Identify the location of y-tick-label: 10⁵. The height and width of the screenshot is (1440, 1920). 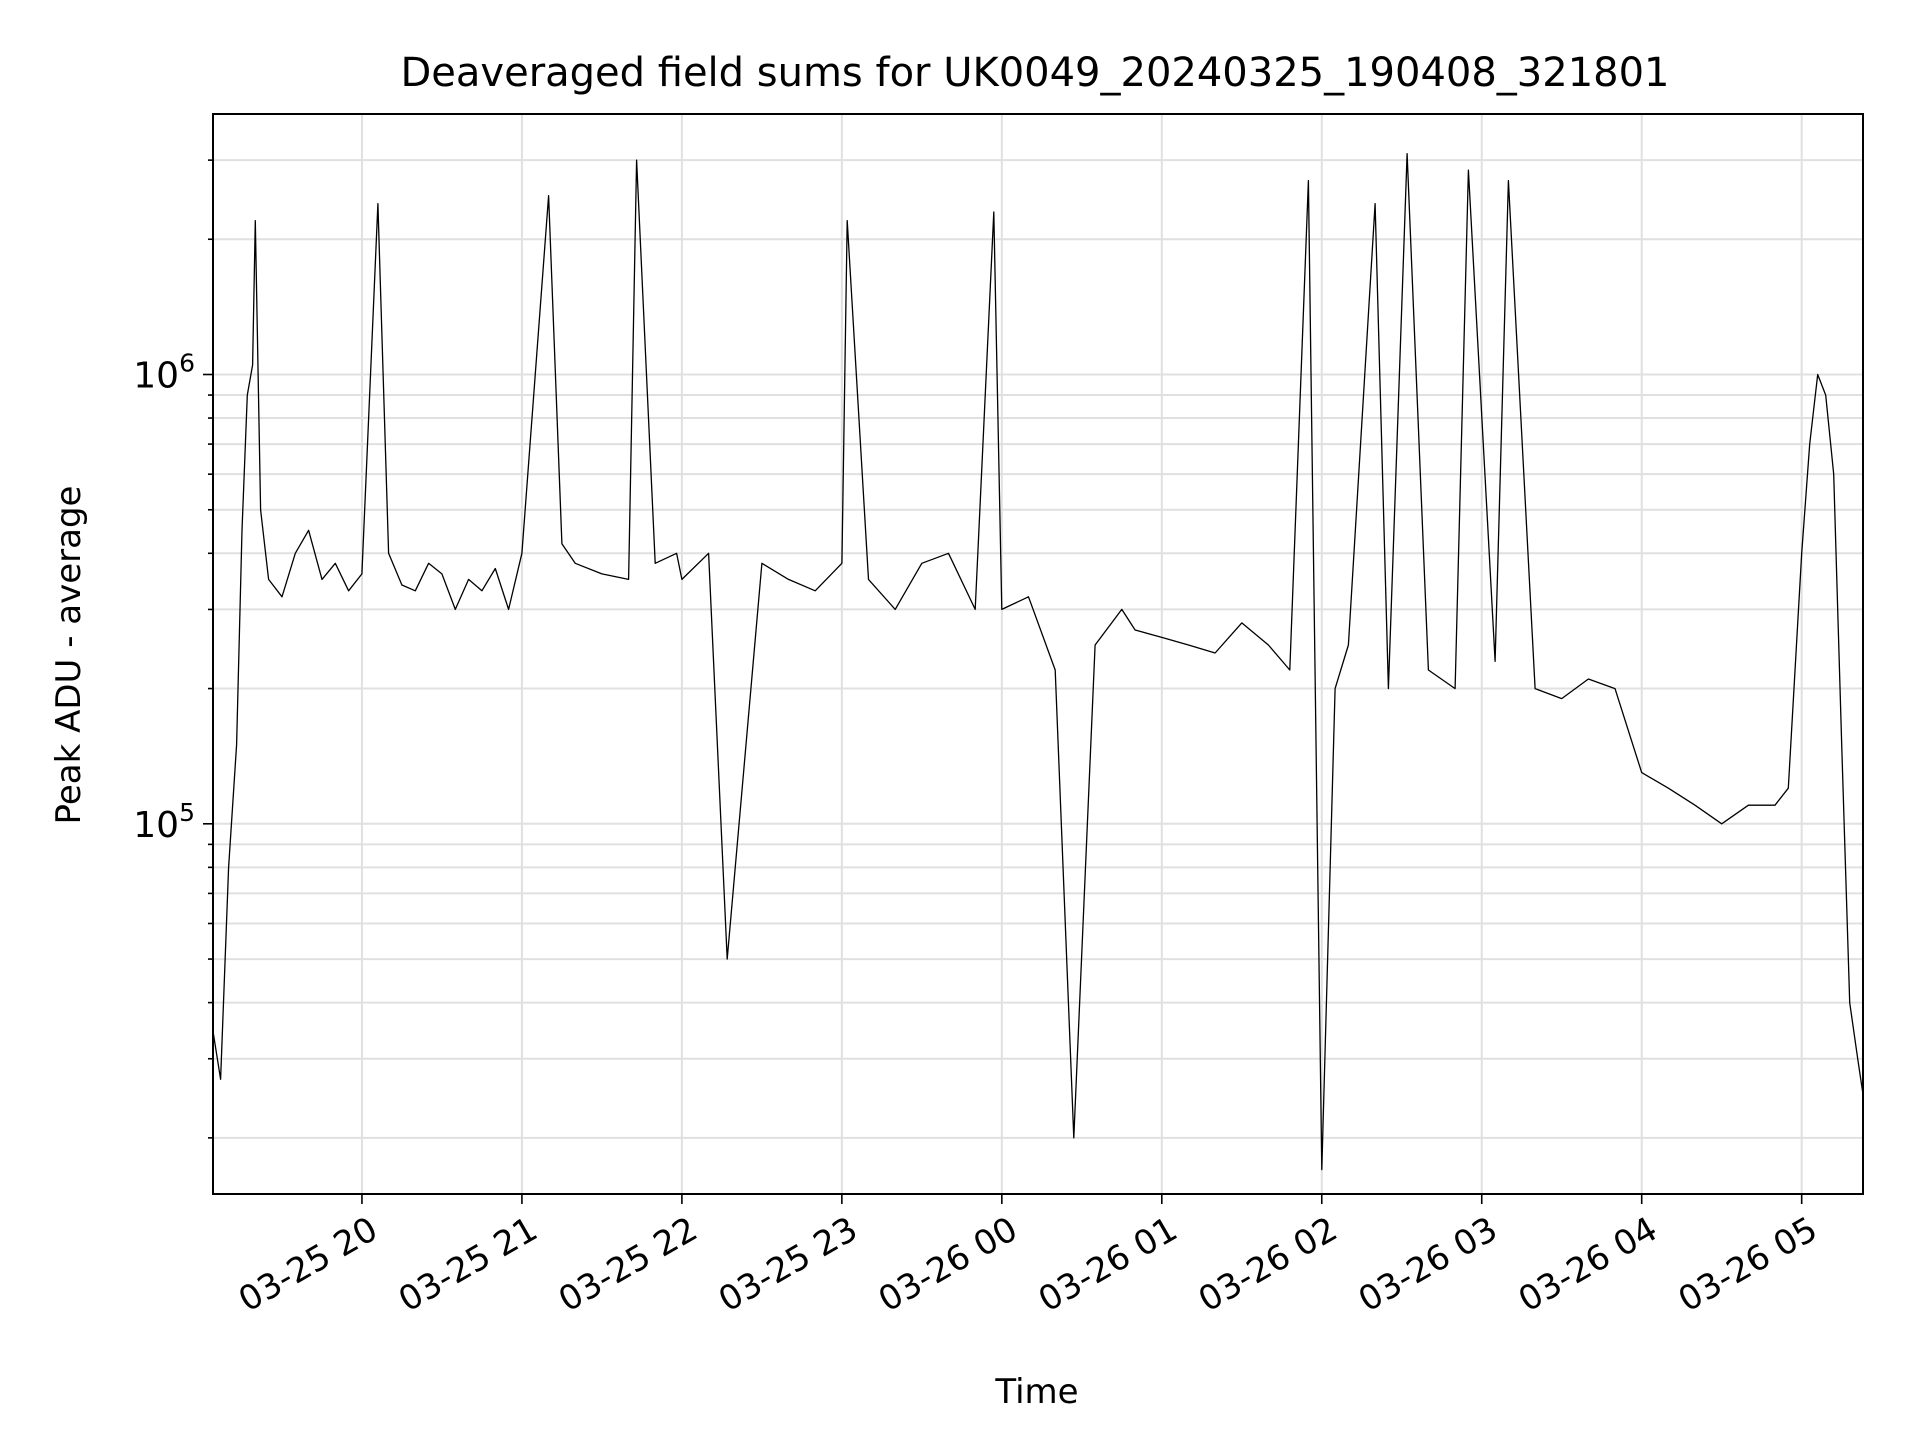
(164, 822).